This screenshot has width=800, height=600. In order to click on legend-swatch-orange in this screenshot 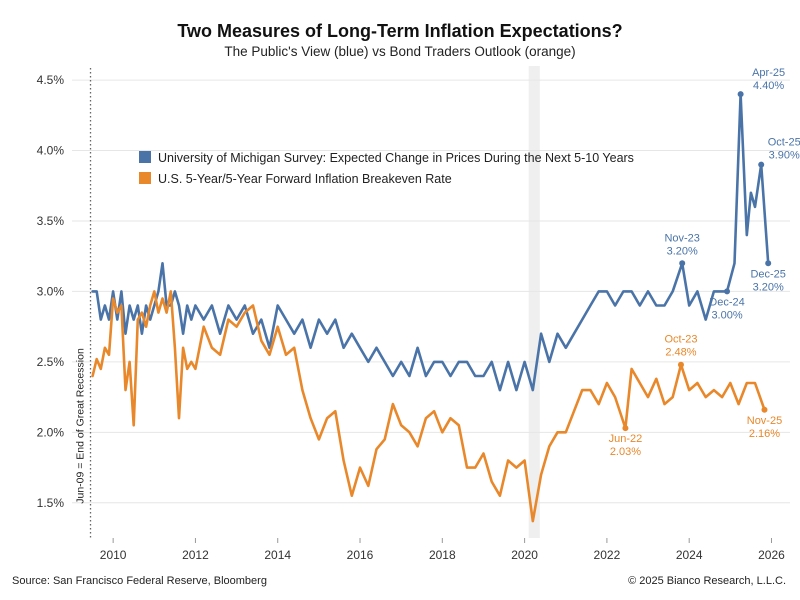, I will do `click(145, 178)`.